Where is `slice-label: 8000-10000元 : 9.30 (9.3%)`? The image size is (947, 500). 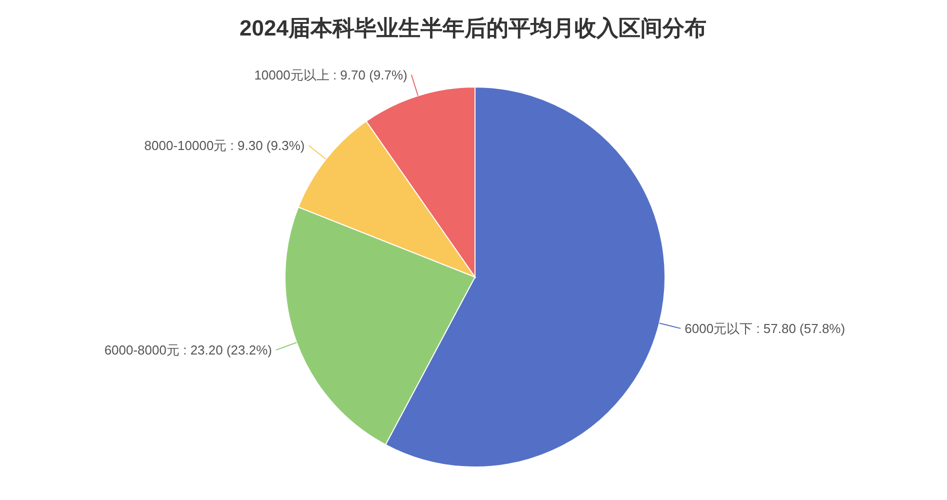
slice-label: 8000-10000元 : 9.30 (9.3%) is located at coordinates (224, 145).